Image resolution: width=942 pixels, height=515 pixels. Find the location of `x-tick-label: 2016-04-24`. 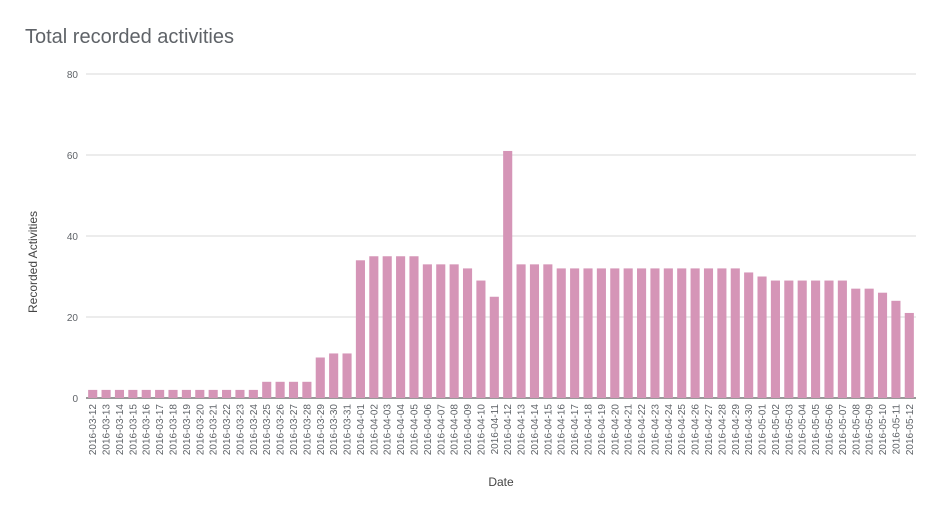

x-tick-label: 2016-04-24 is located at coordinates (669, 430).